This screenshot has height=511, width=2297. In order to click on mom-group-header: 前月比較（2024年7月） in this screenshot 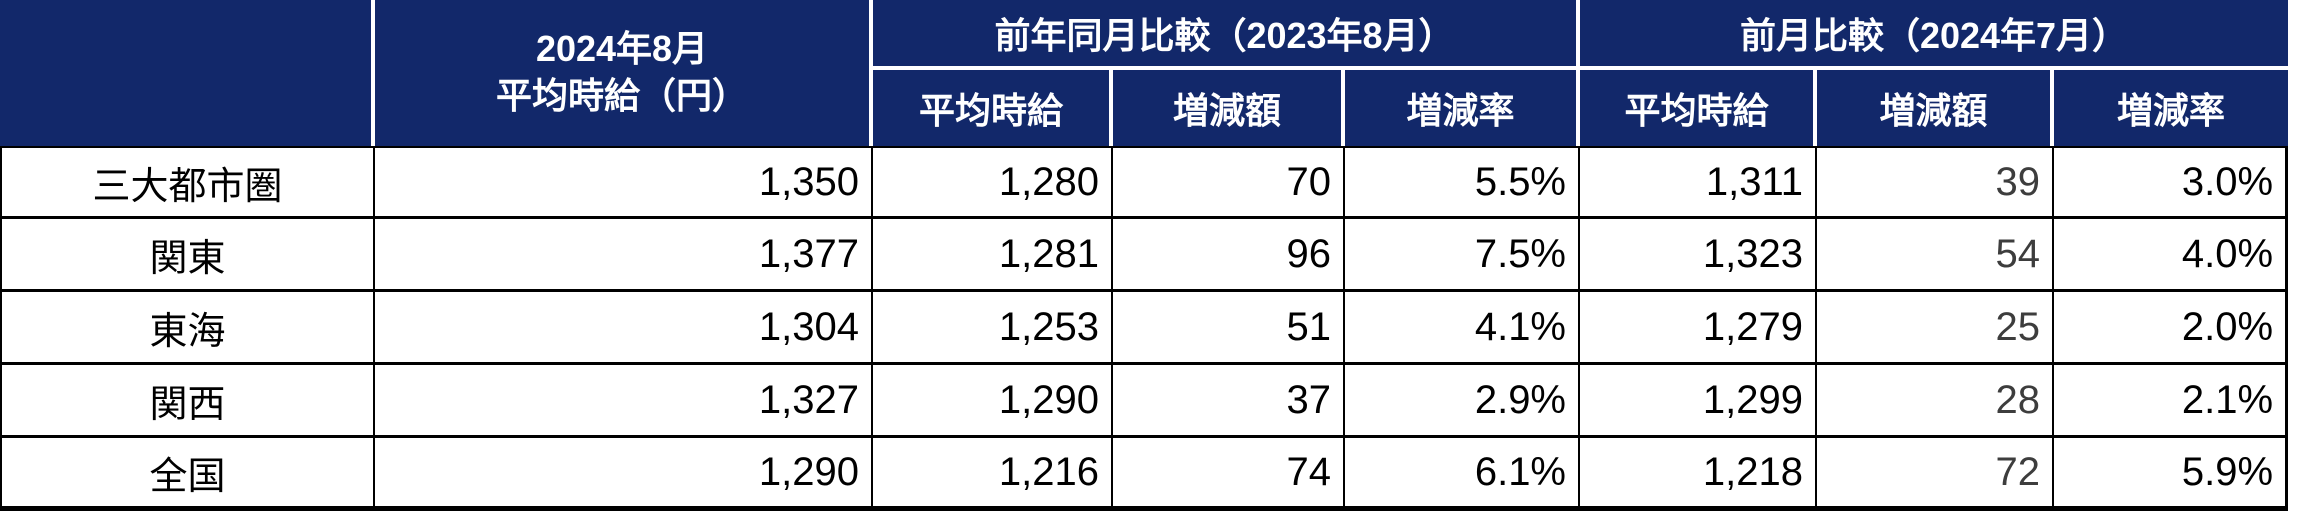, I will do `click(1934, 35)`.